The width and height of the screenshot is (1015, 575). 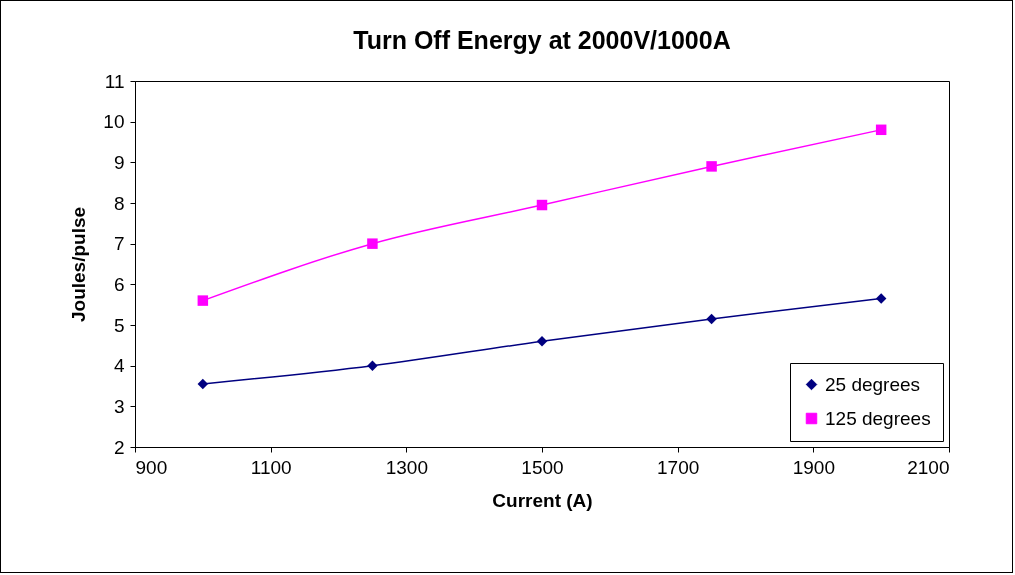 What do you see at coordinates (119, 406) in the screenshot?
I see `y-tick-label: 3` at bounding box center [119, 406].